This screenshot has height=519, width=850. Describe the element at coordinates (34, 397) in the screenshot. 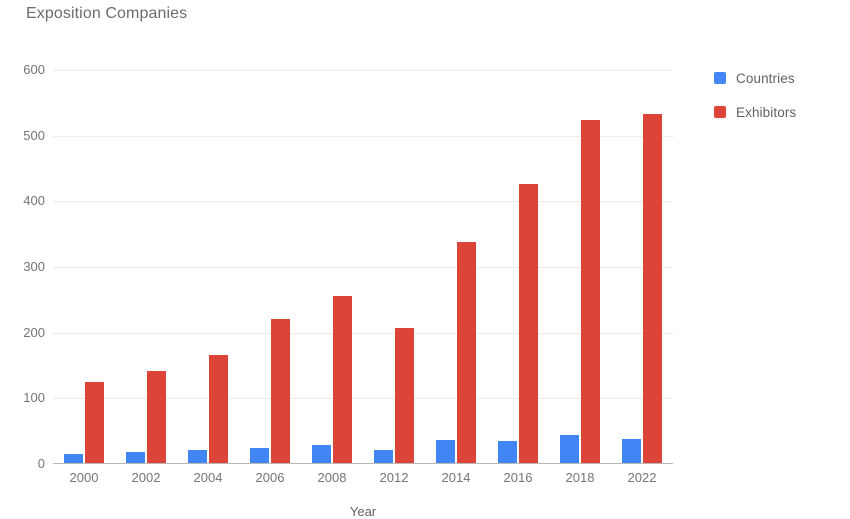

I see `y-tick-label-100: 100` at that location.